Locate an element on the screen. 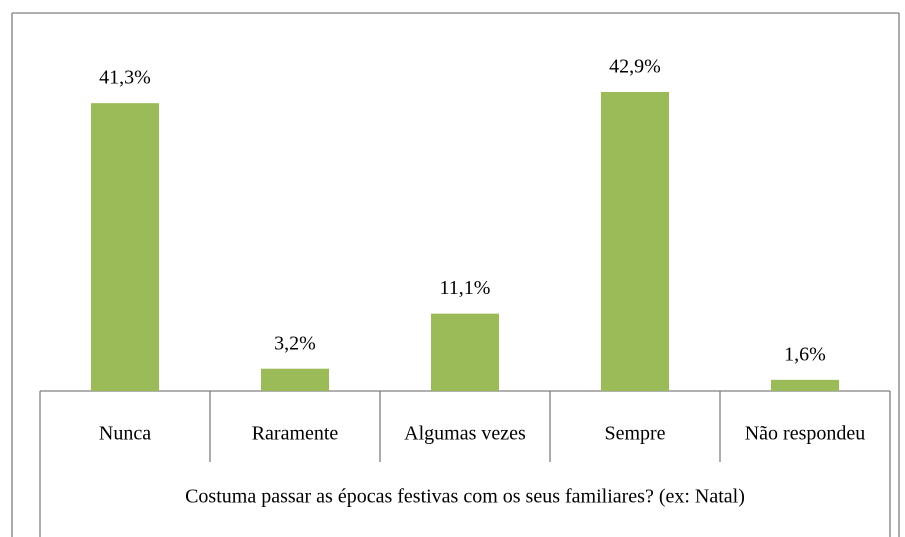 This screenshot has height=537, width=905. x-tick-label: Nunca is located at coordinates (125, 434).